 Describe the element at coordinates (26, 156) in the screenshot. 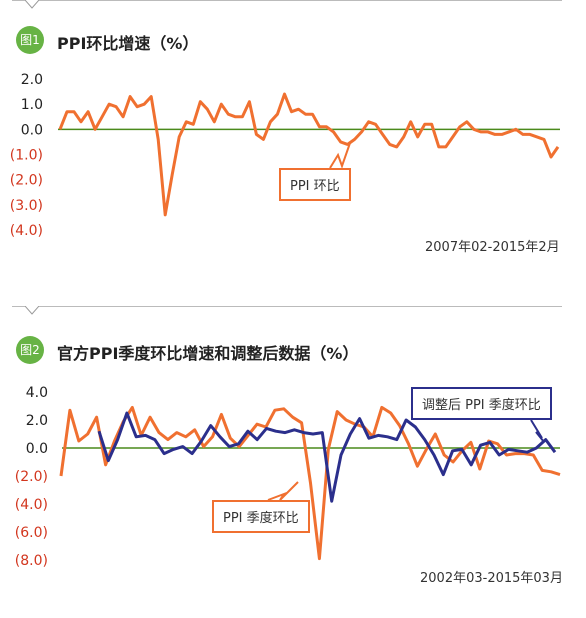

I see `y-tick-label: (1.0)` at that location.